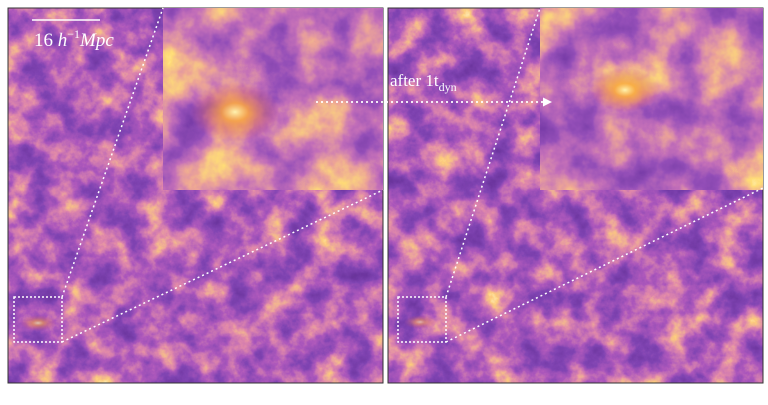 The width and height of the screenshot is (768, 405). What do you see at coordinates (63, 40) in the screenshot?
I see `scale-h: h` at bounding box center [63, 40].